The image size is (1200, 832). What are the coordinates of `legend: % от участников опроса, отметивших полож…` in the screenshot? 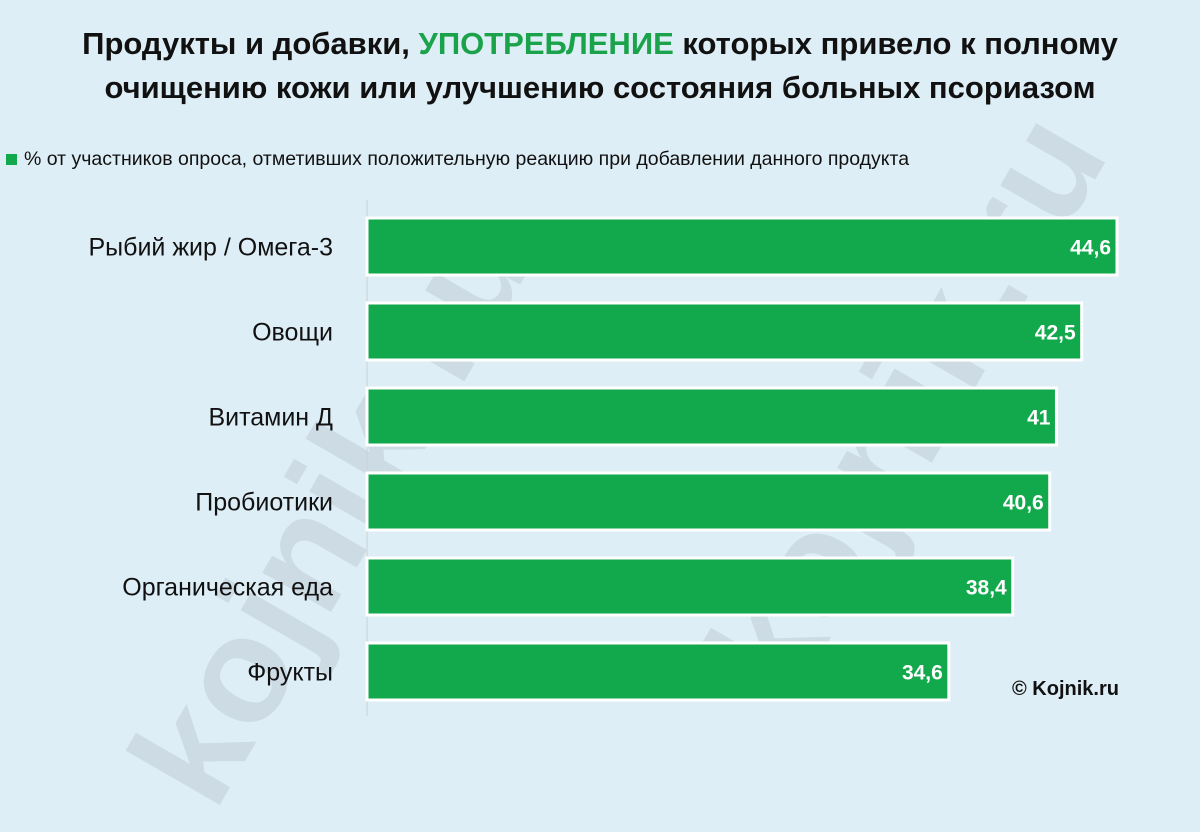 It's located at (603, 159).